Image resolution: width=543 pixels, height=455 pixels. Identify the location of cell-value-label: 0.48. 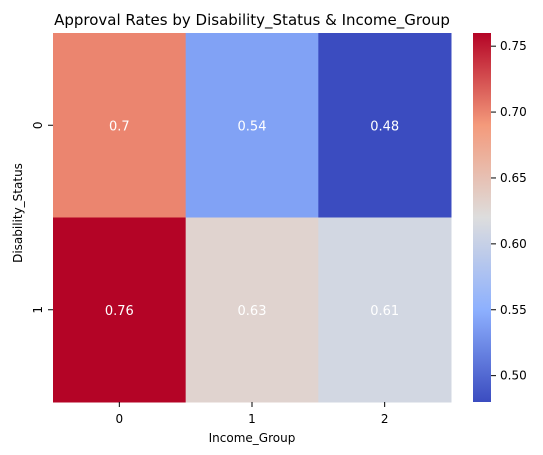
(384, 126).